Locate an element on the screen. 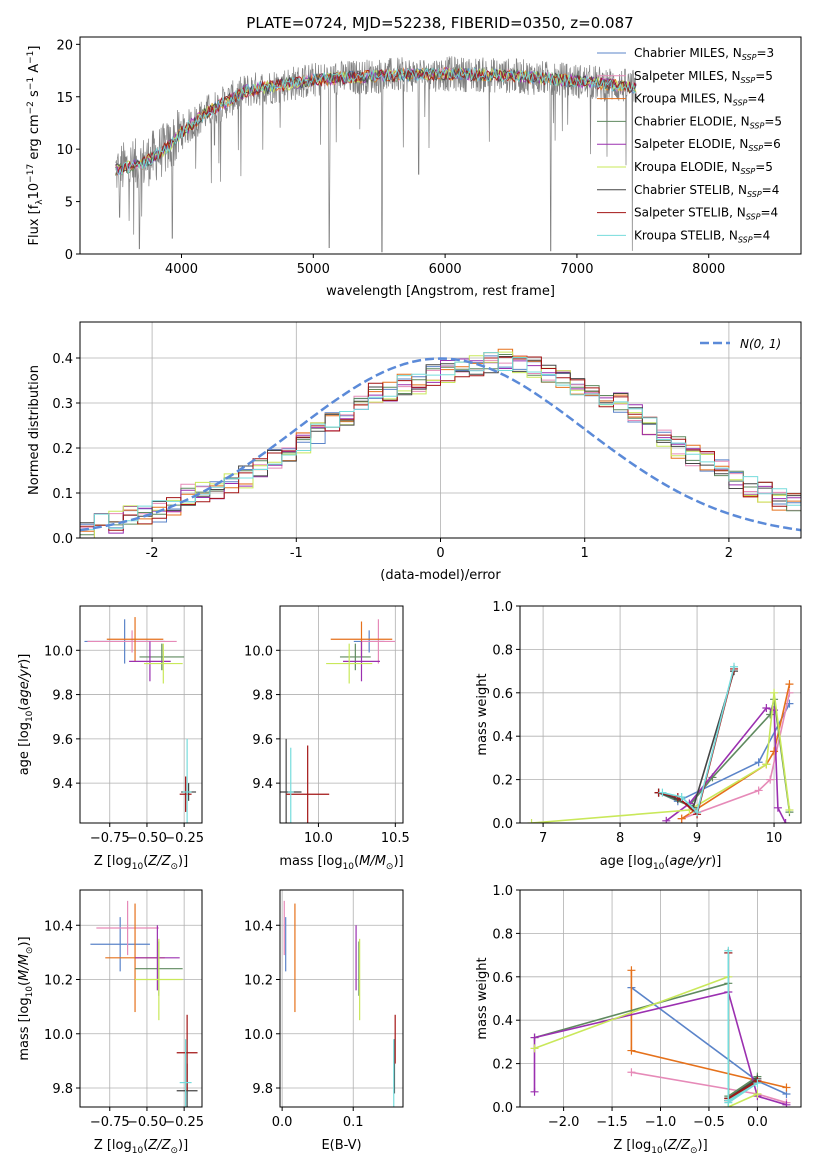 This screenshot has height=1170, width=819. y-axis-label: Flux [fλ10−17 erg cm−2 s−1 A−1] is located at coordinates (35, 146).